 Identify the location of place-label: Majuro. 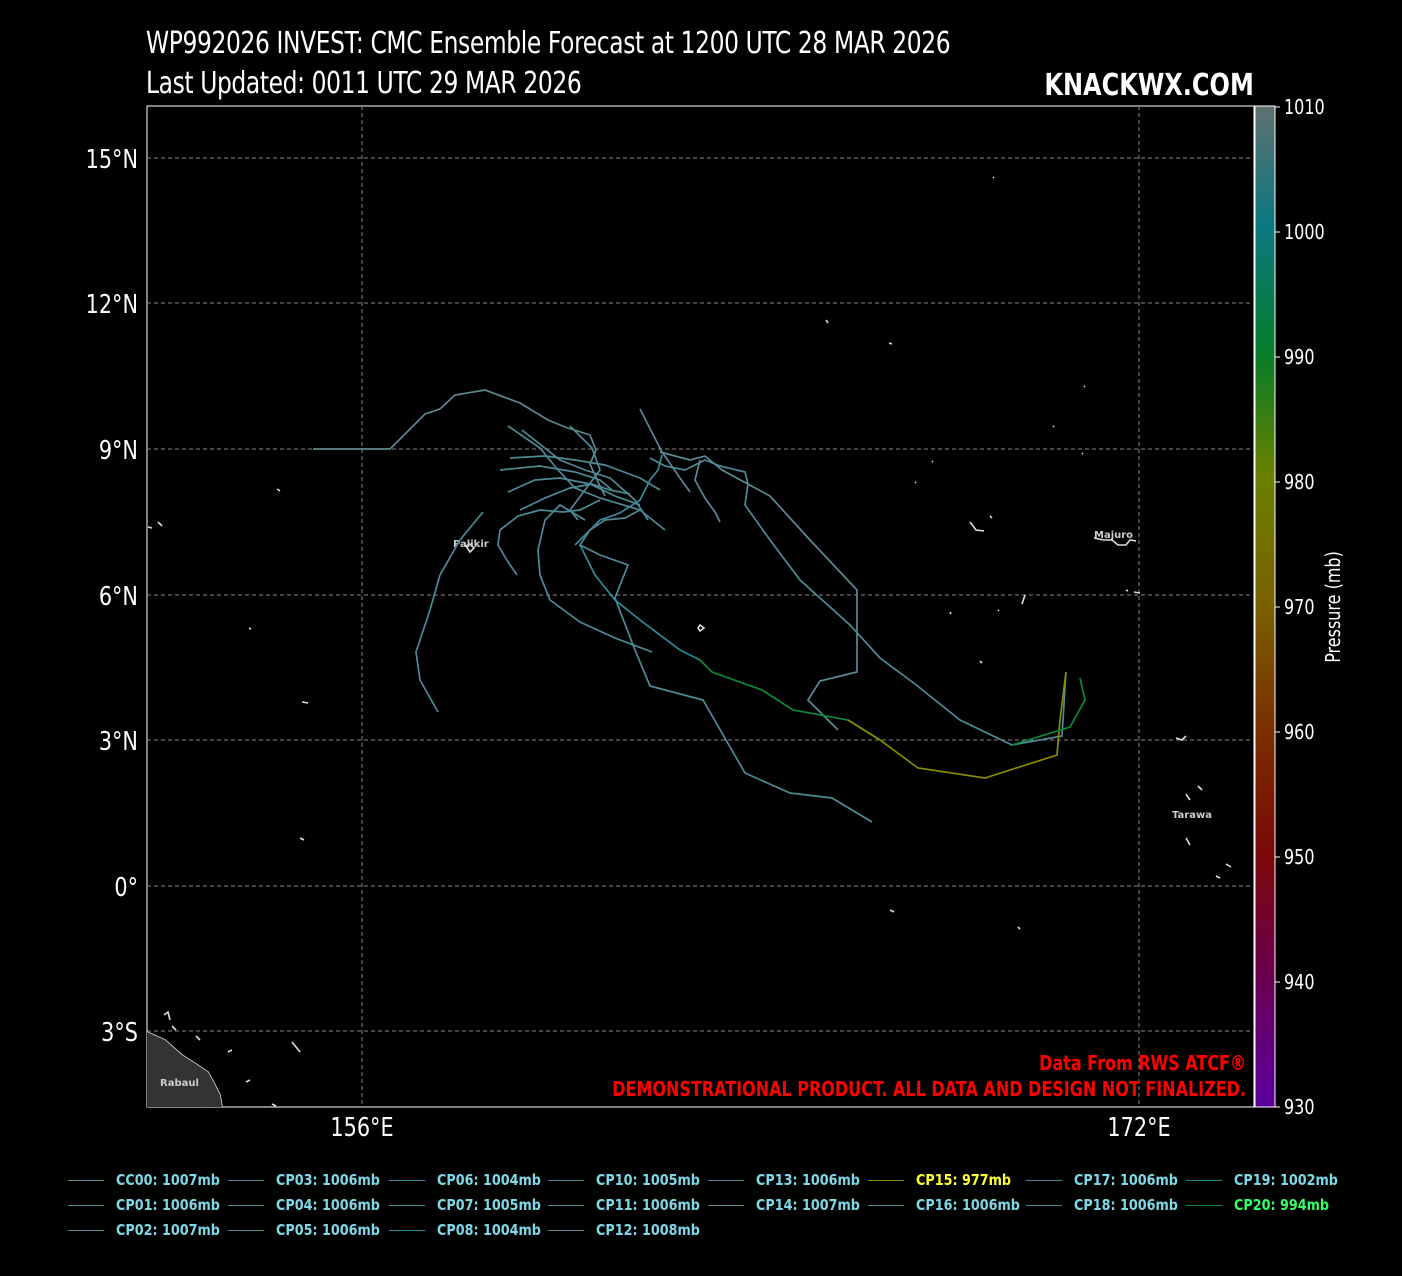
(1113, 535).